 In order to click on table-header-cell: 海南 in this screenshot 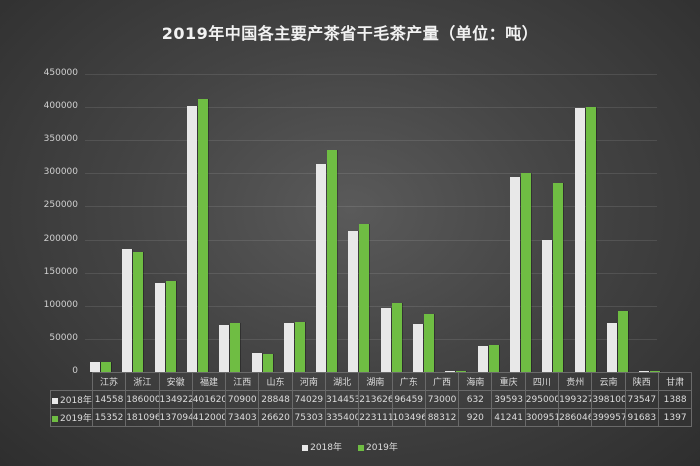, I will do `click(475, 381)`.